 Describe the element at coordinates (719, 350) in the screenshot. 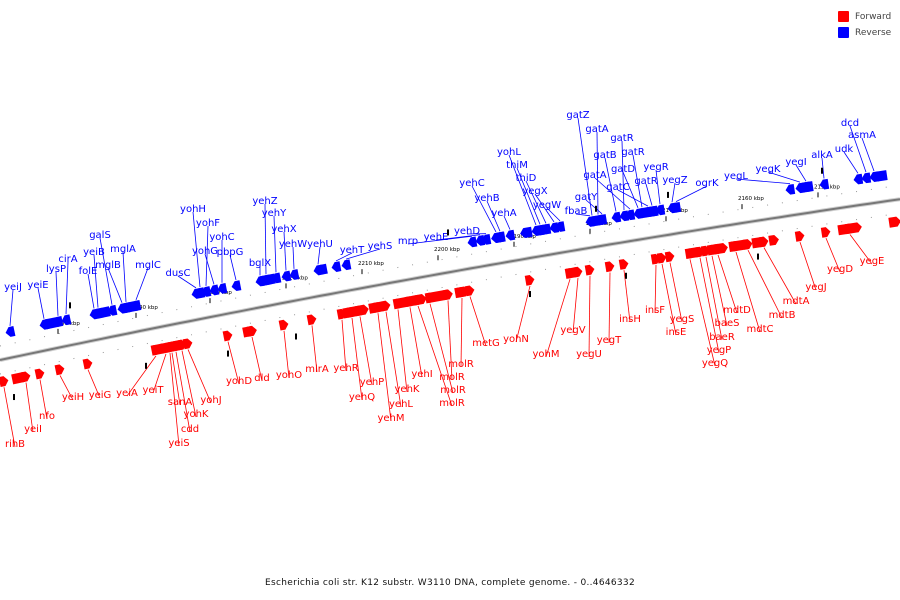

I see `forward-gene-label: yegP` at that location.